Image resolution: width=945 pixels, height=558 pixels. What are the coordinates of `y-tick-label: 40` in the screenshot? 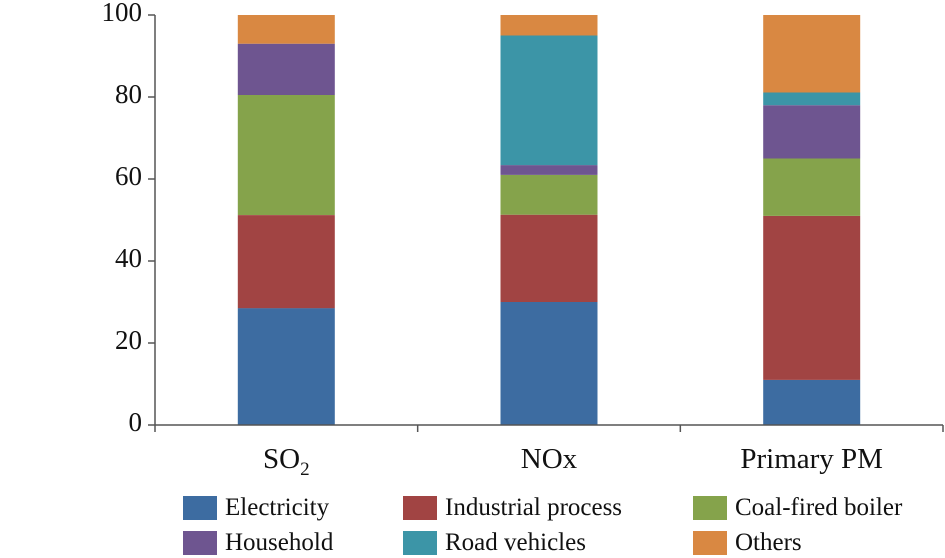 It's located at (128, 258).